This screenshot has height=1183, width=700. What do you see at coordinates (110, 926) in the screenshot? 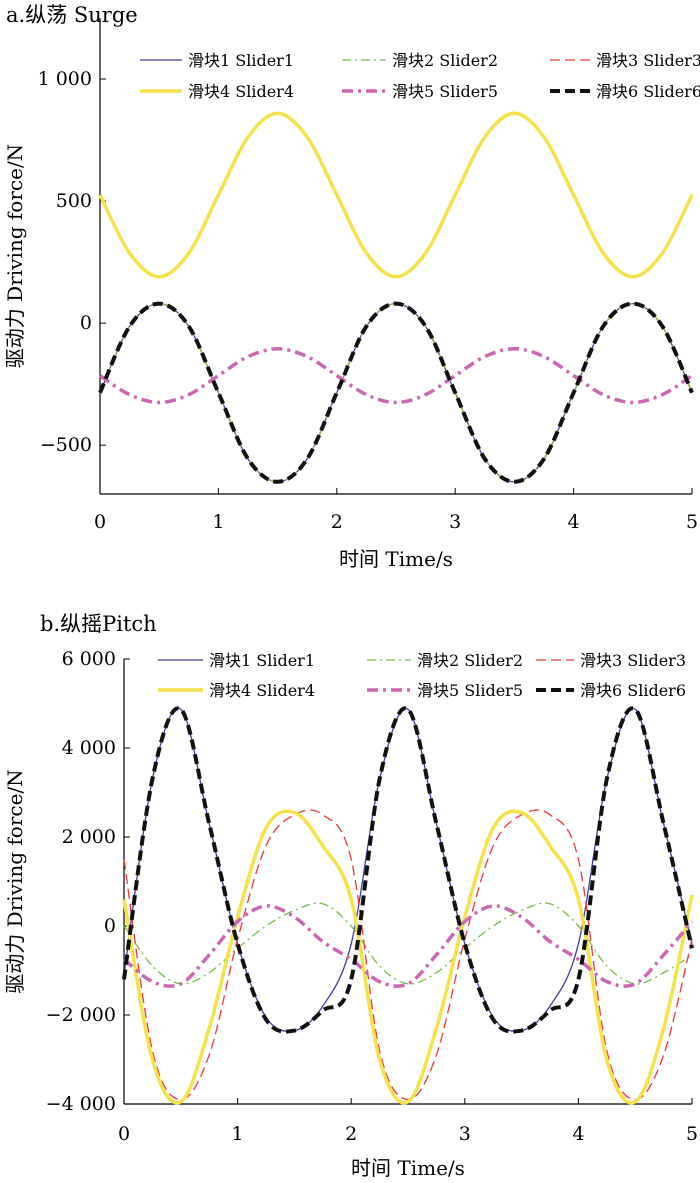
I see `pitch-y-tick-label: 0` at bounding box center [110, 926].